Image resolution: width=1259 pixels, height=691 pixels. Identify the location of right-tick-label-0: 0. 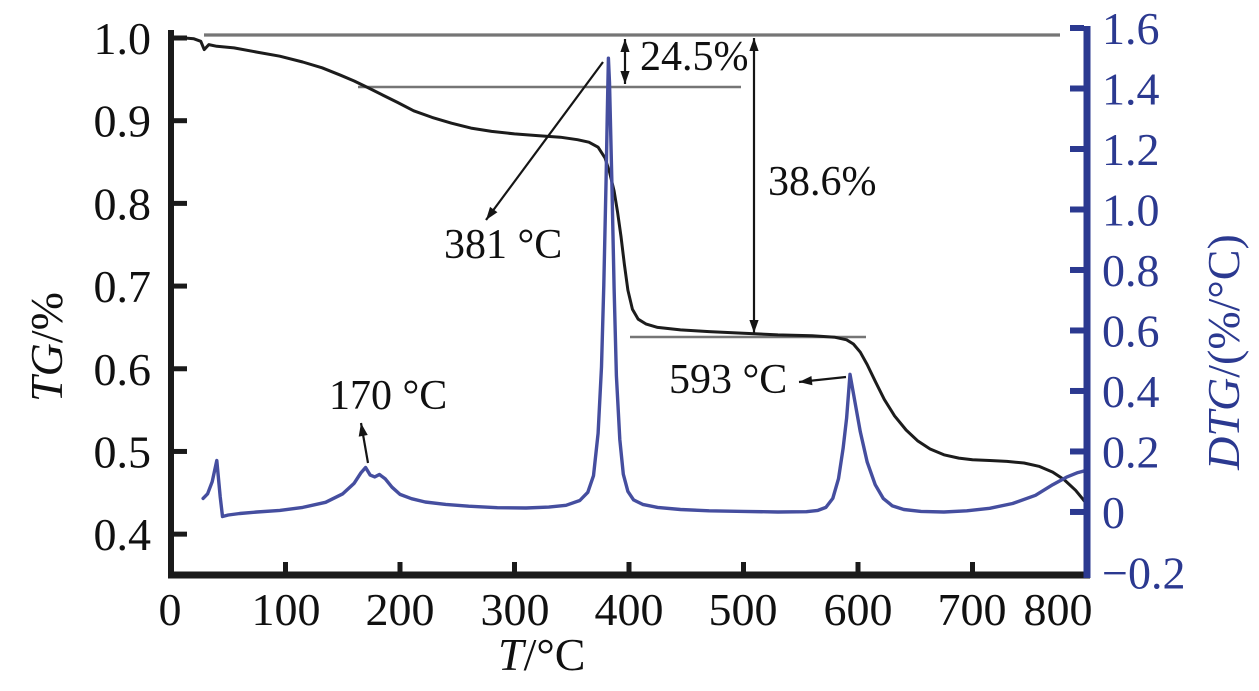
(1113, 512).